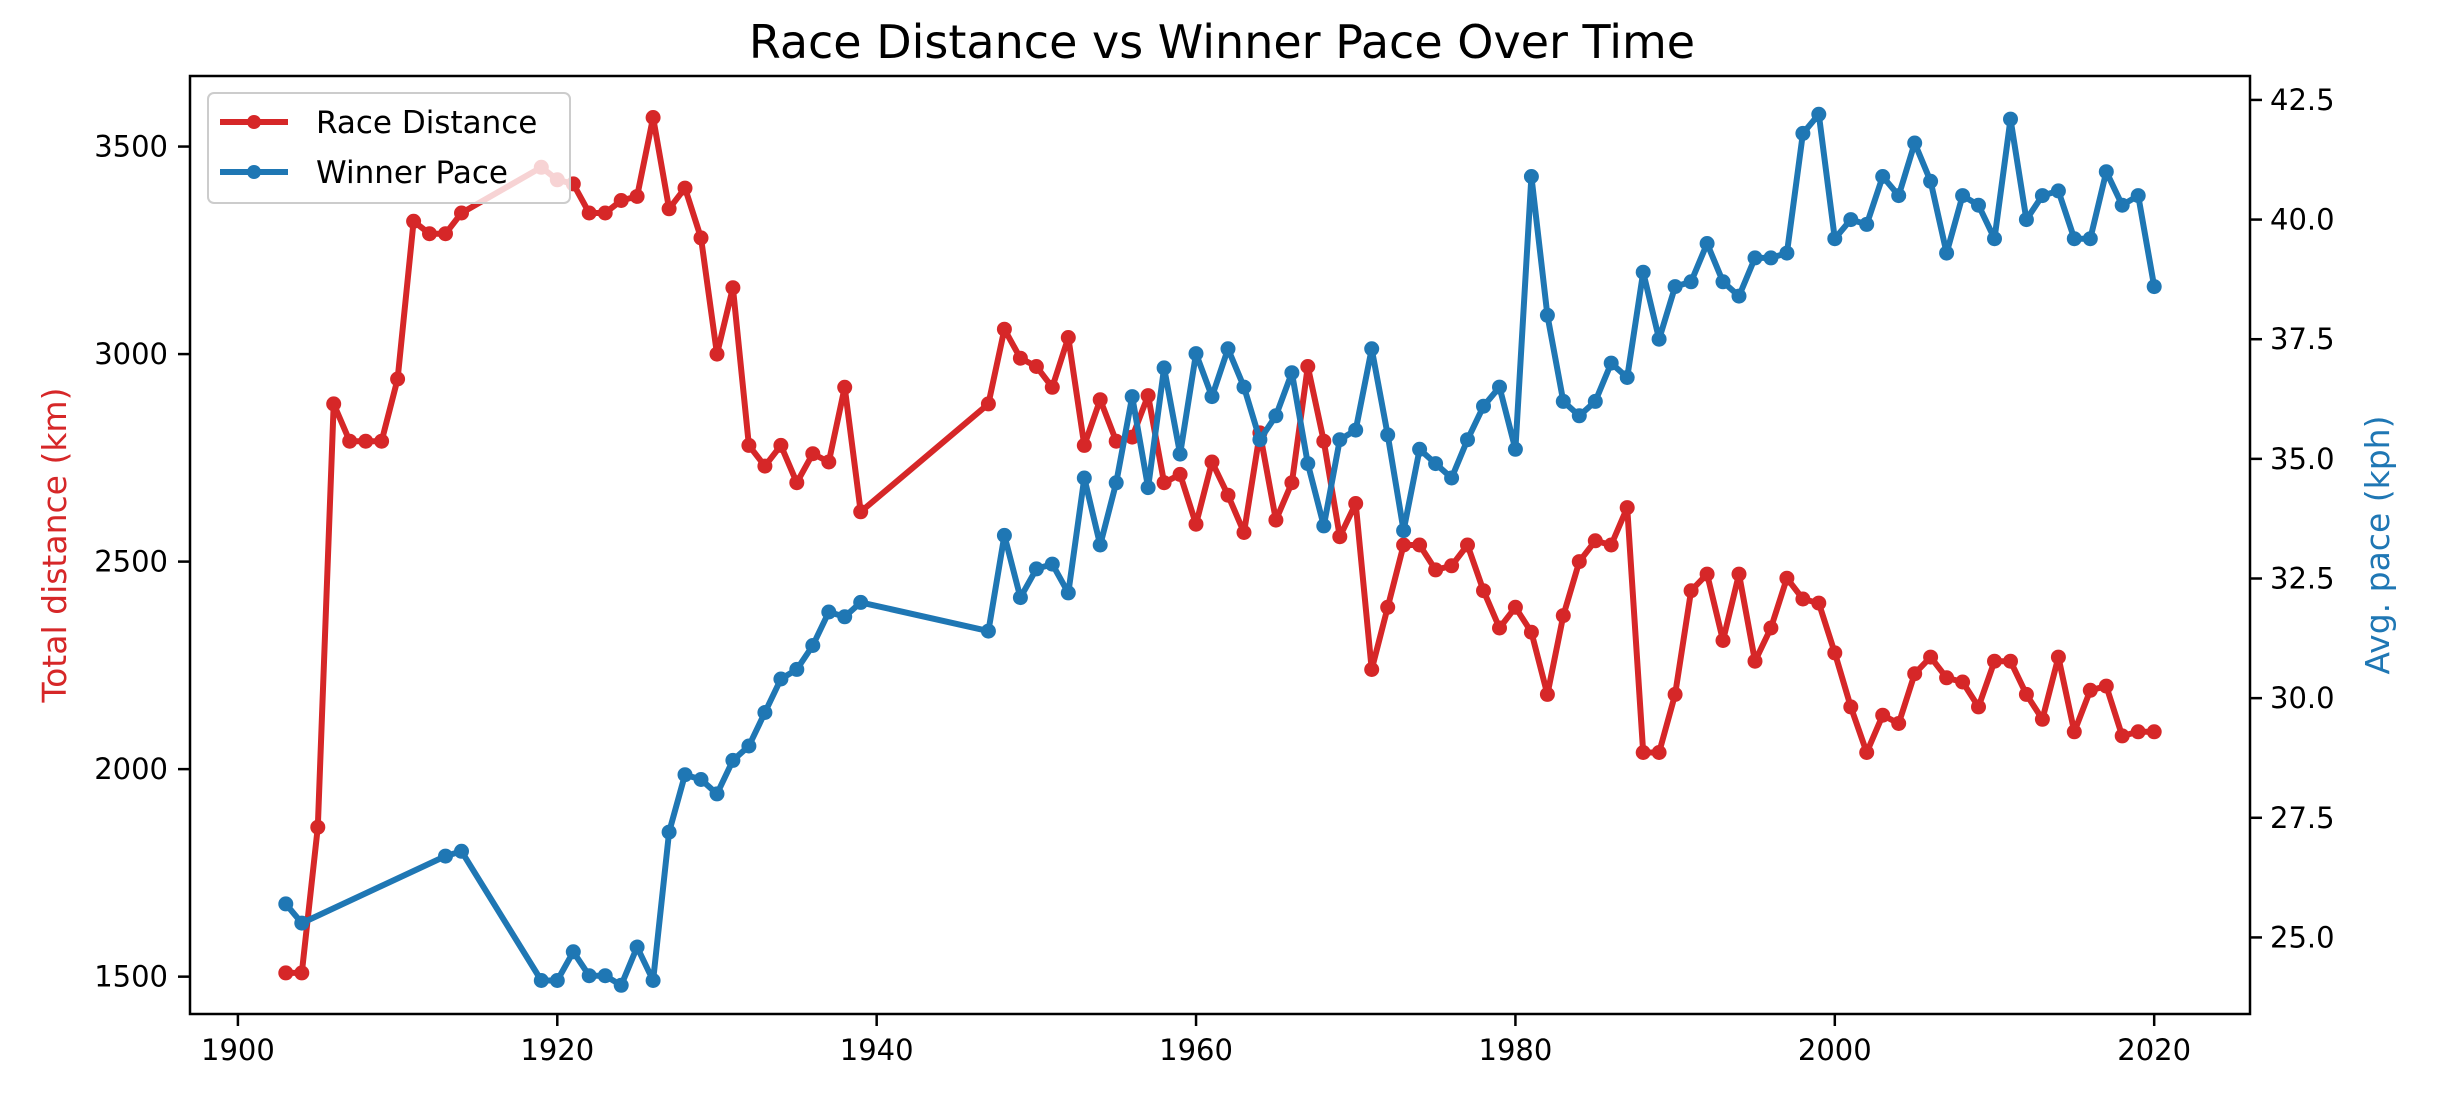  I want to click on y-right-tick-label: 25.0, so click(2302, 937).